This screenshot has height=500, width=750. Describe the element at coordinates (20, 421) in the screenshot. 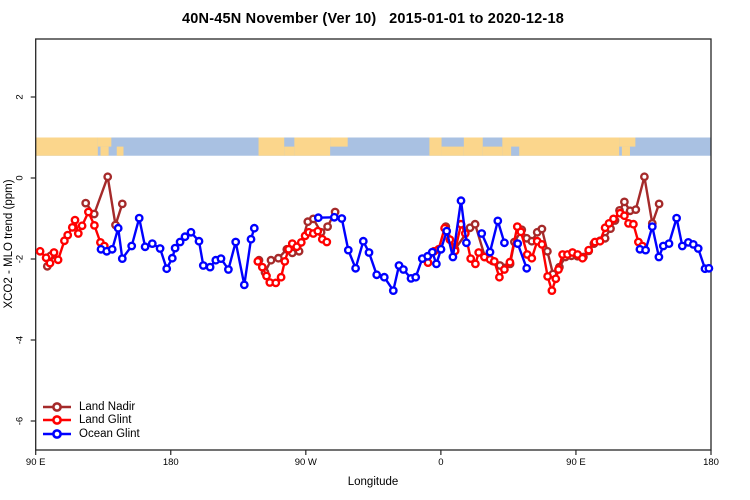

I see `y-tick-label: -6` at that location.